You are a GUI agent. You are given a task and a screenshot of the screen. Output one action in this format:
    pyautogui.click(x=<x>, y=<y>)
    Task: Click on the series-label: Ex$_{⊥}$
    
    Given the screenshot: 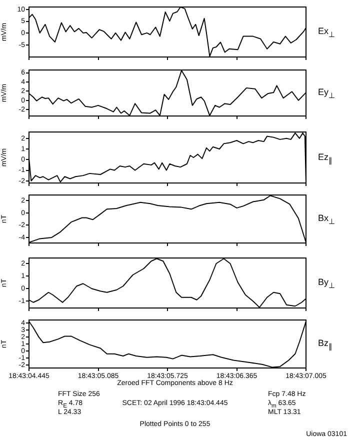 What is the action you would take?
    pyautogui.click(x=327, y=32)
    